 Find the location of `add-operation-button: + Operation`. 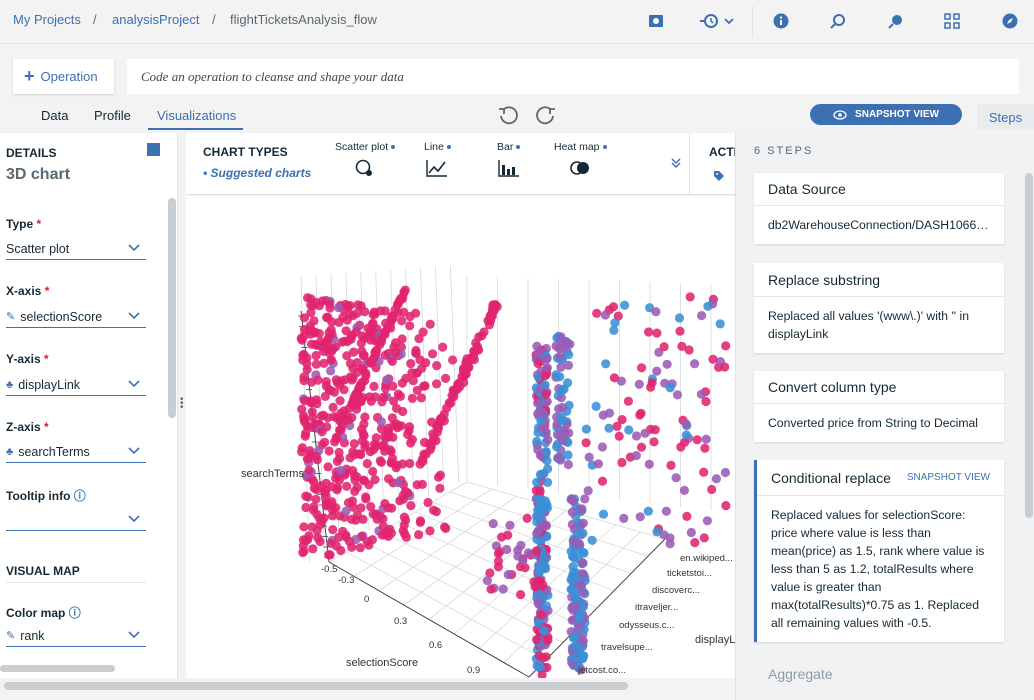

add-operation-button: + Operation is located at coordinates (63, 76).